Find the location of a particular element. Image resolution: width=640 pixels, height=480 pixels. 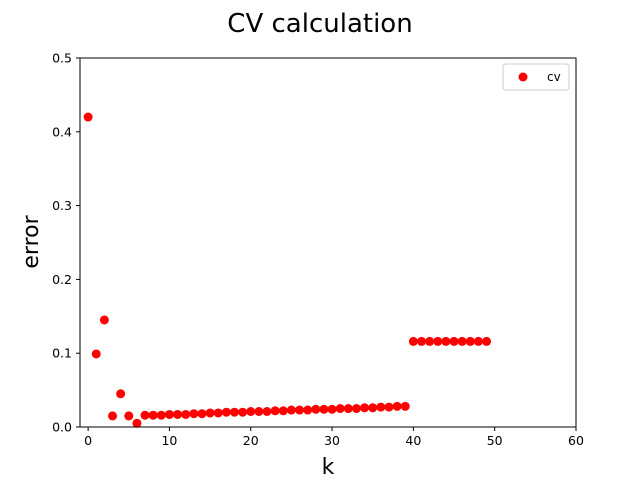

y-tick-label: 0.0 is located at coordinates (62, 427).